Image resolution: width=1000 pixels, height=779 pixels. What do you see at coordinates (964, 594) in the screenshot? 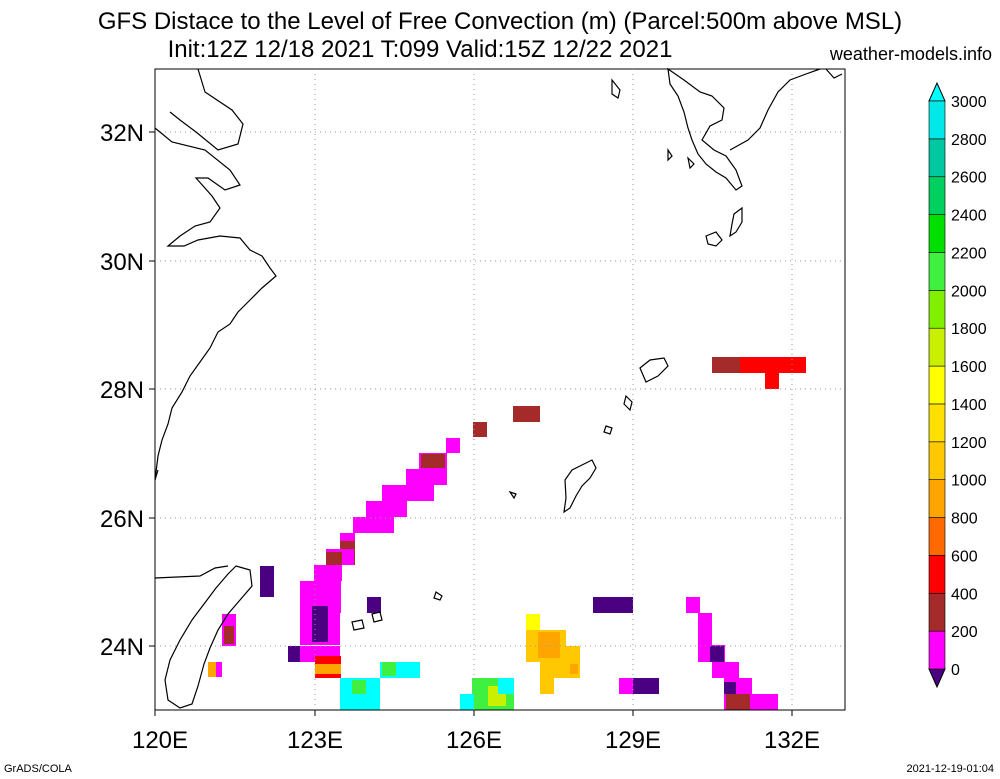
I see `colorbar-label: 400` at bounding box center [964, 594].